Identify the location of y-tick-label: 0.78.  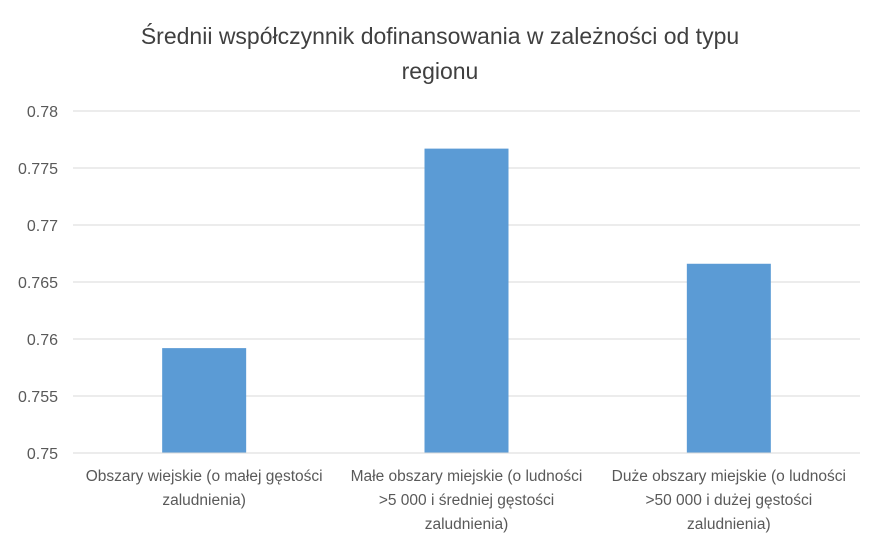
(42, 112).